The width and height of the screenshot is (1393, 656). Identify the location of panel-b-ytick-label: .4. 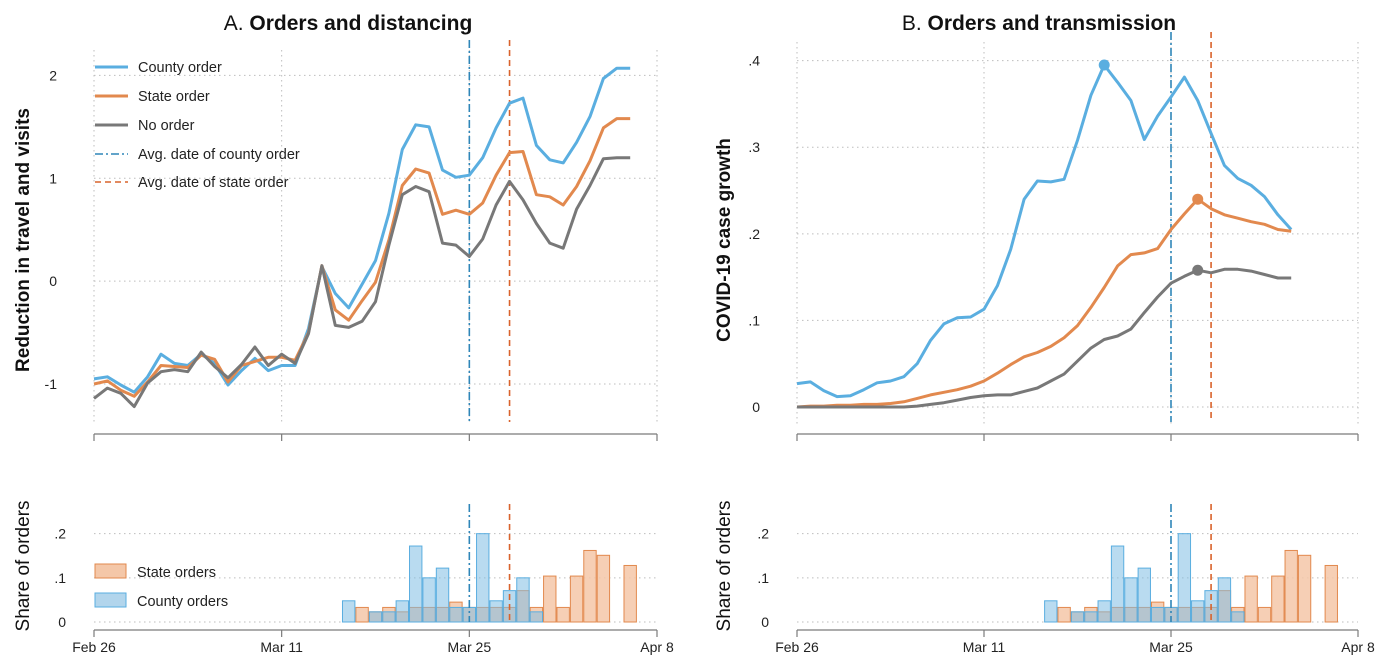
(754, 61).